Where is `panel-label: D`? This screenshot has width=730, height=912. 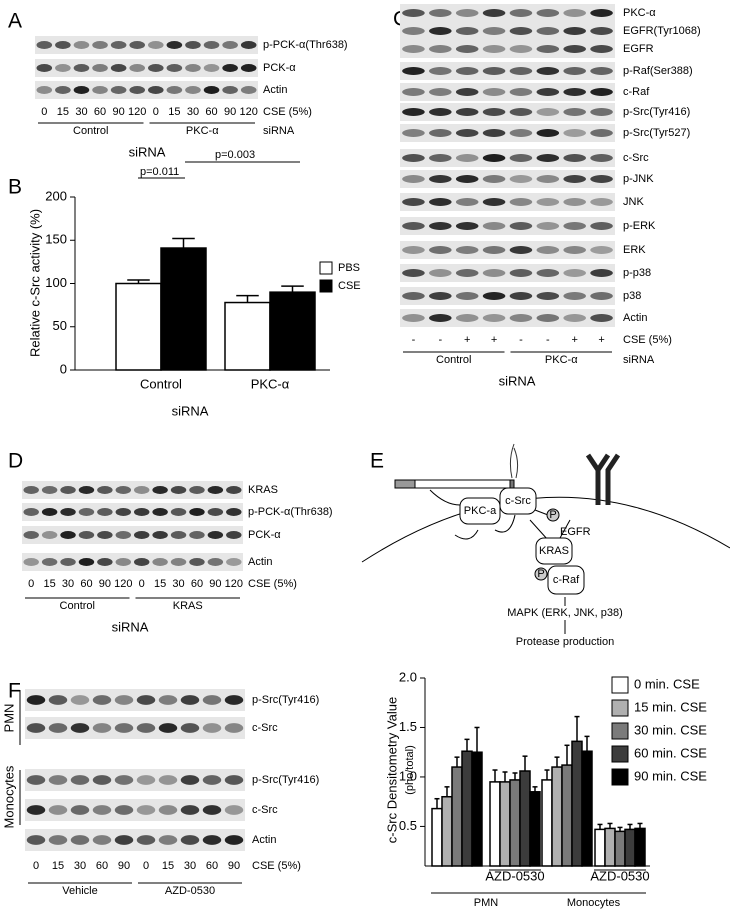
panel-label: D is located at coordinates (15, 461).